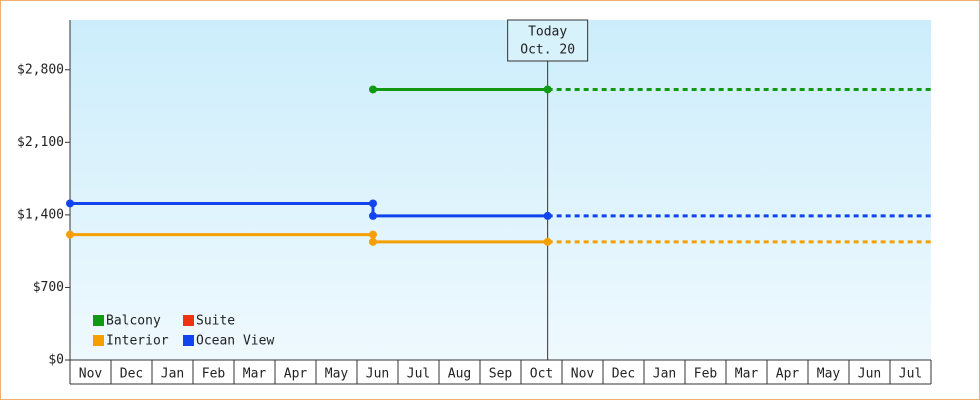  Describe the element at coordinates (40, 214) in the screenshot. I see `y-tick-label: $1,400` at that location.